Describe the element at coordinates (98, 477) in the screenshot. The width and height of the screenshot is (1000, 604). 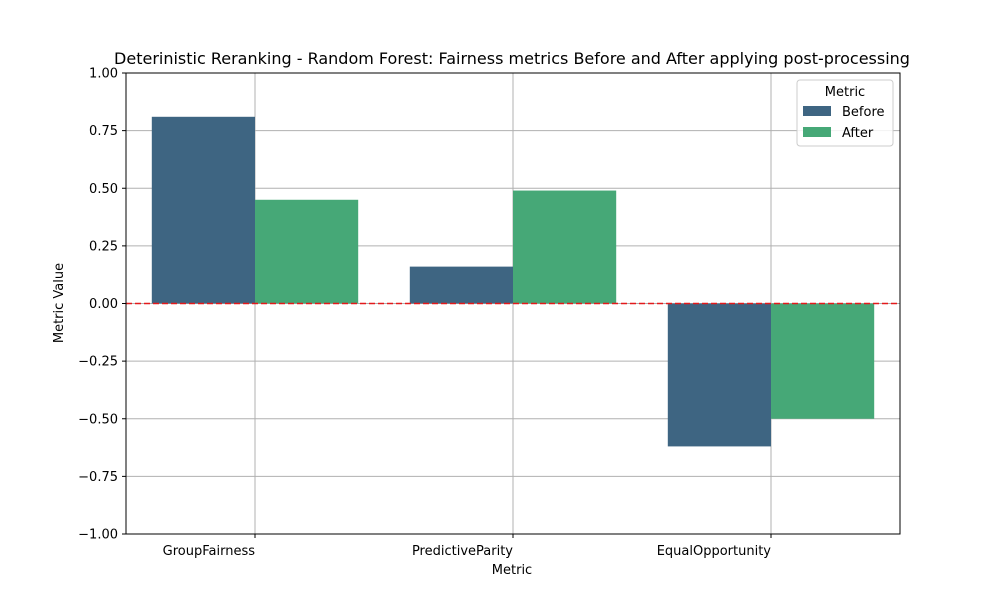
I see `y-tick-label: −0.75` at that location.